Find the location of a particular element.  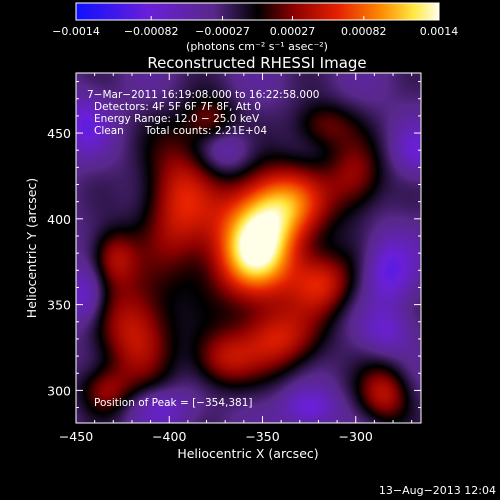

y-tick-label: 400 is located at coordinates (59, 219).